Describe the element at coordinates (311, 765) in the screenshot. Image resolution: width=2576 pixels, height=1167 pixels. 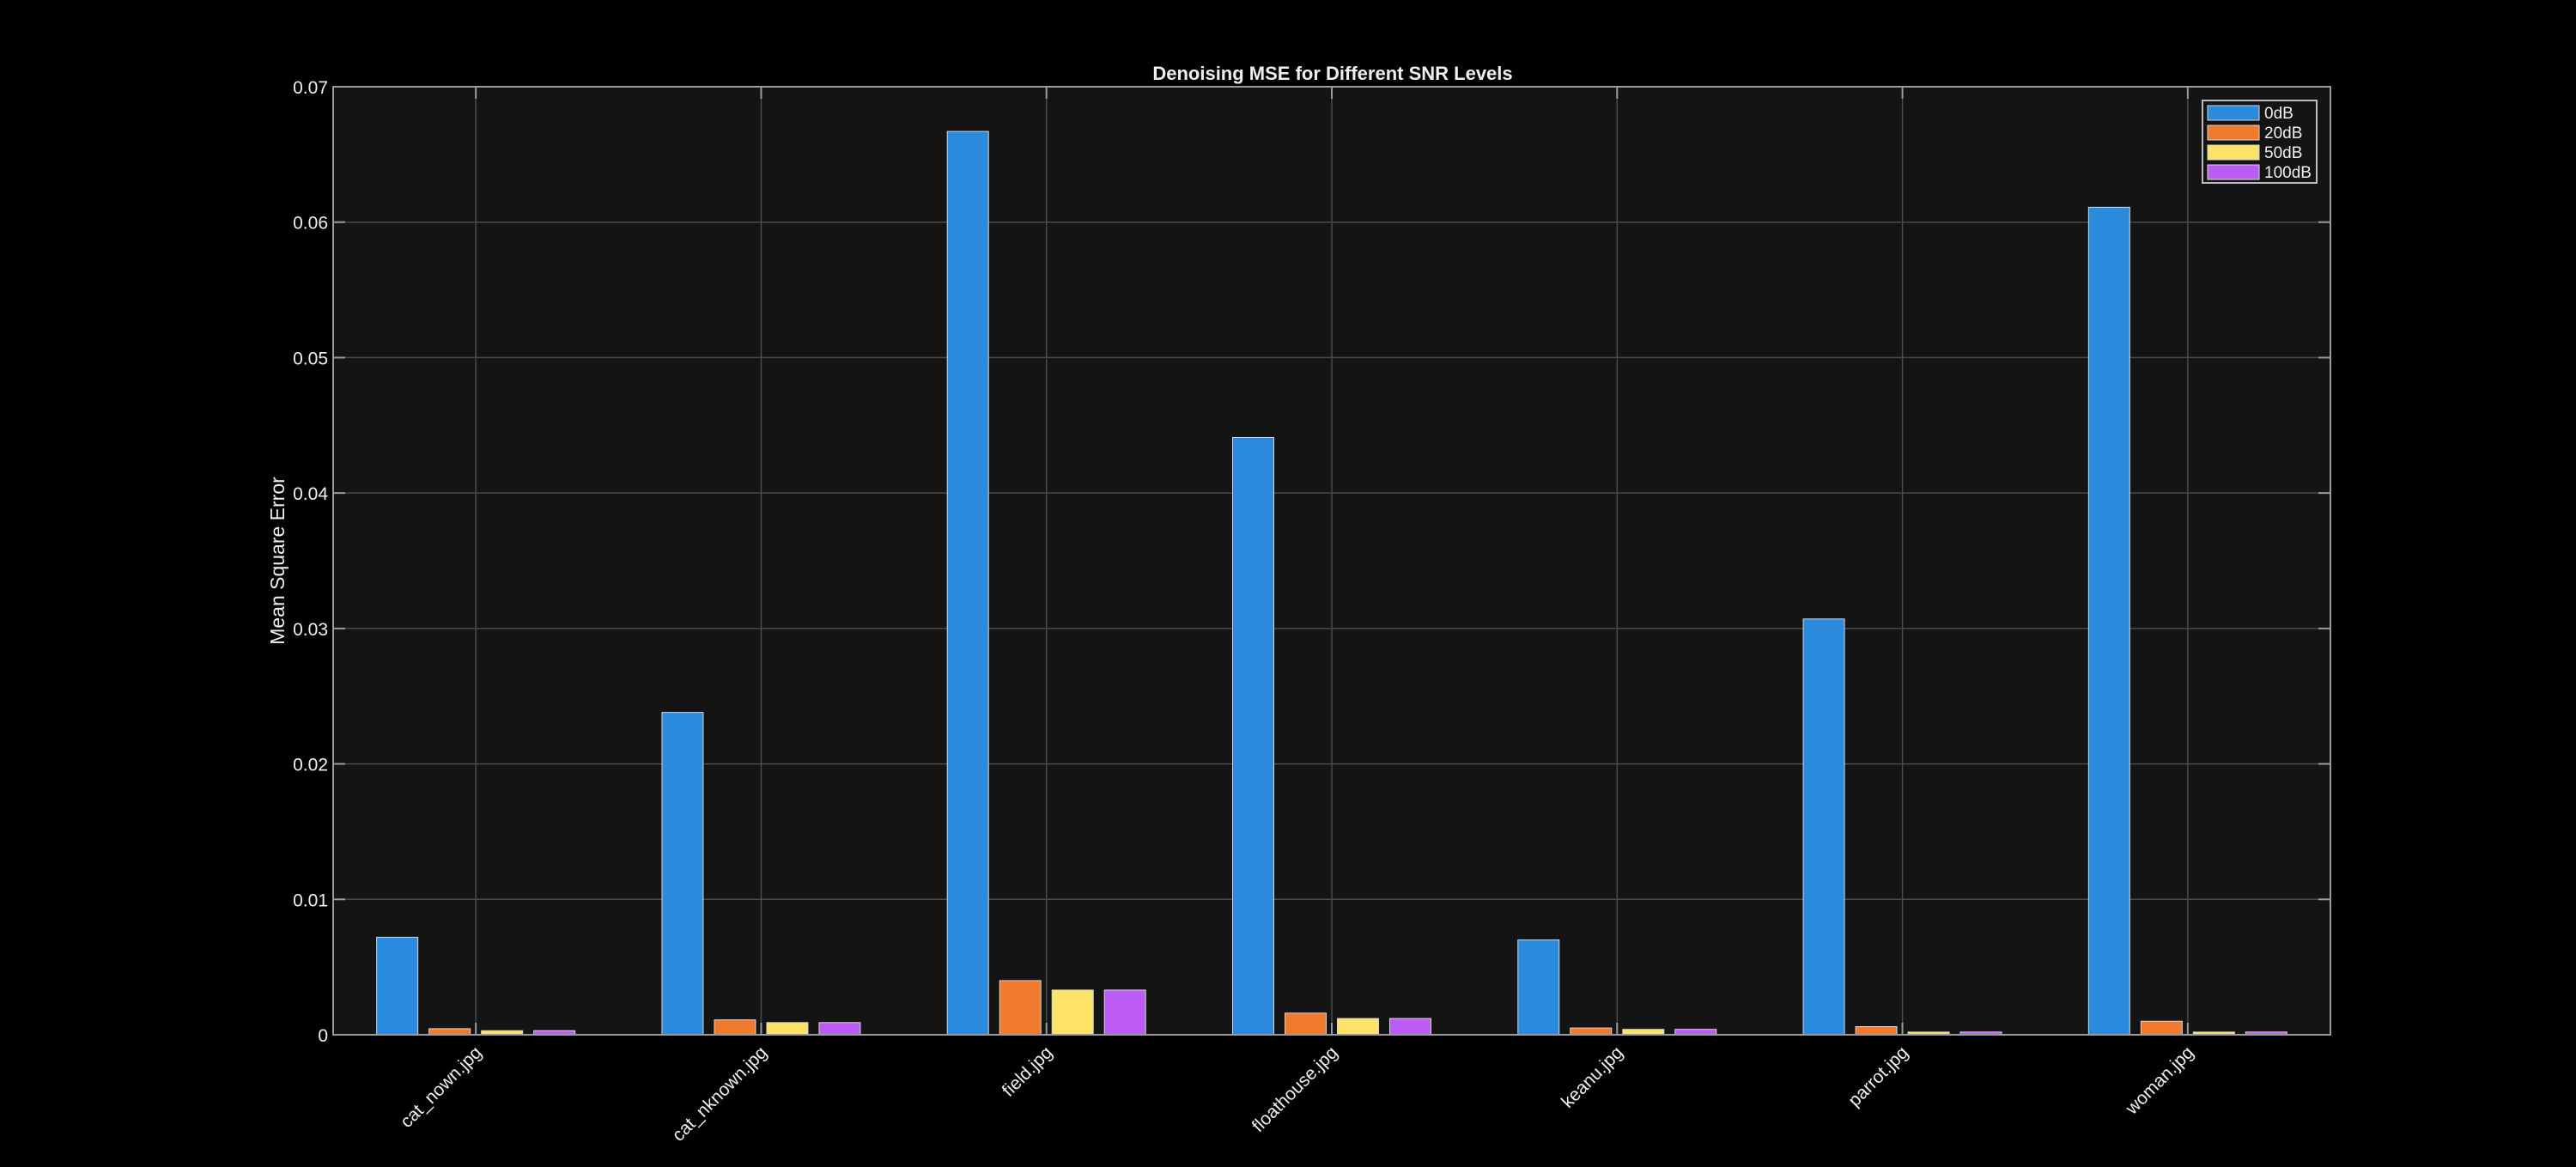
I see `y-tick-label: 0.02` at that location.